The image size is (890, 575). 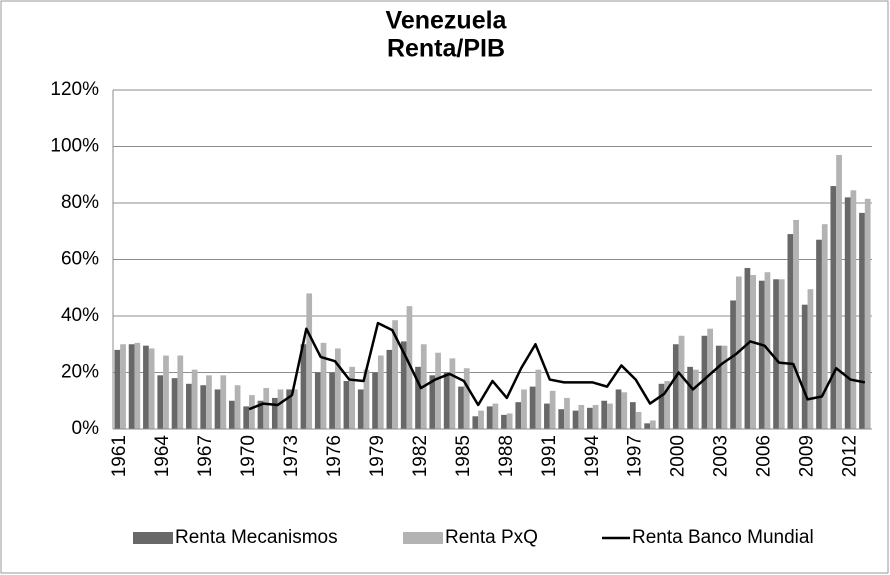 What do you see at coordinates (807, 456) in the screenshot?
I see `x-tick-label: 2009` at bounding box center [807, 456].